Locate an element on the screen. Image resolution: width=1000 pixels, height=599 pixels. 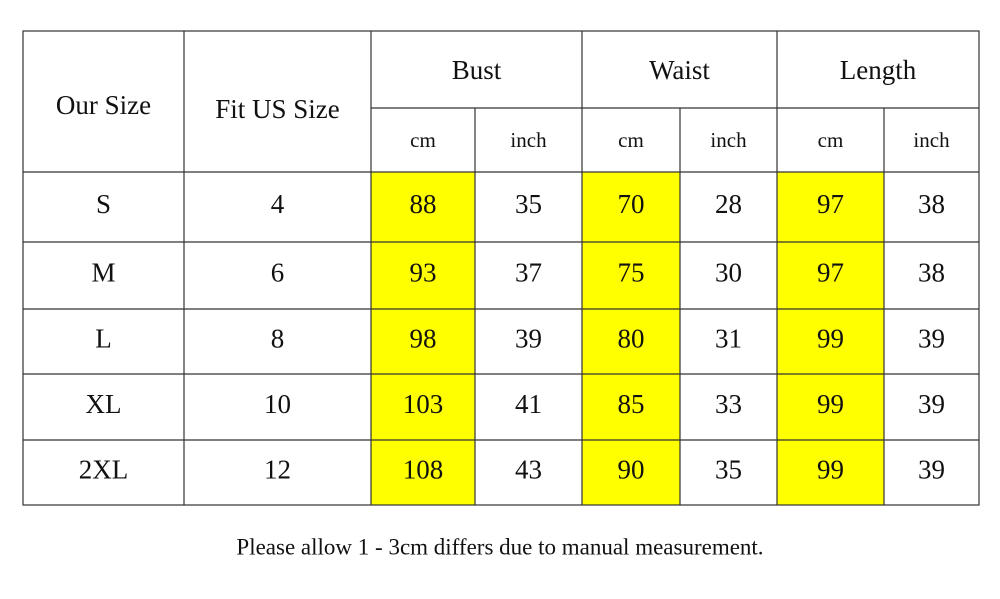
table-cell: 31 is located at coordinates (728, 339).